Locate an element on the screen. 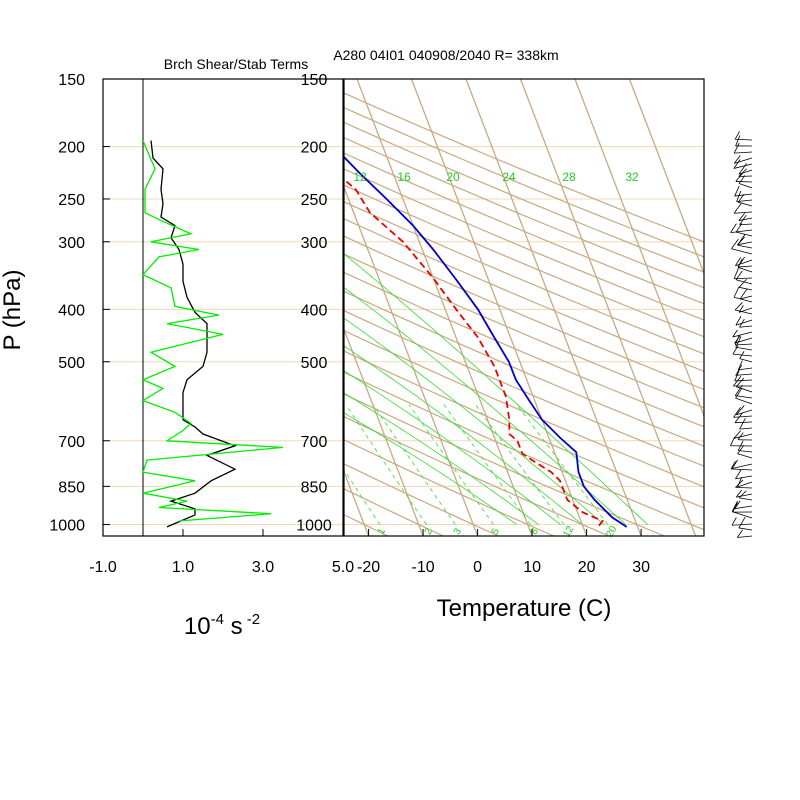 The image size is (800, 800). y-tick-label: 500 is located at coordinates (314, 363).